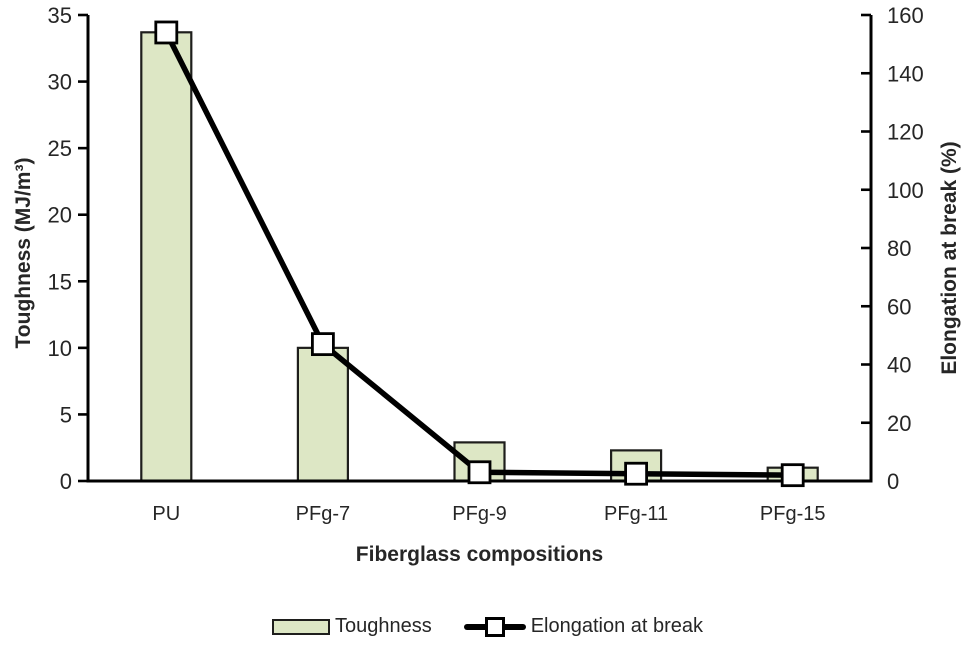  I want to click on right-axis-tick-label: 20, so click(899, 423).